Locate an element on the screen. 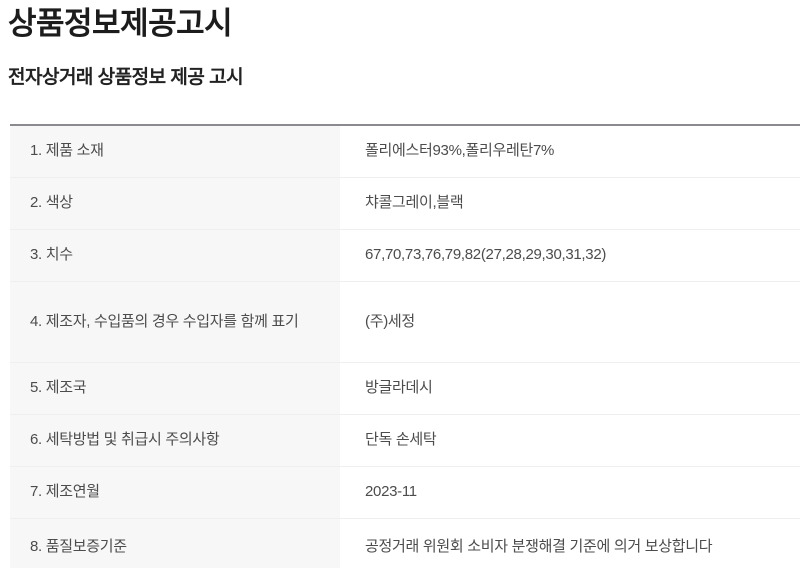  row-value: 2023-11 is located at coordinates (391, 492).